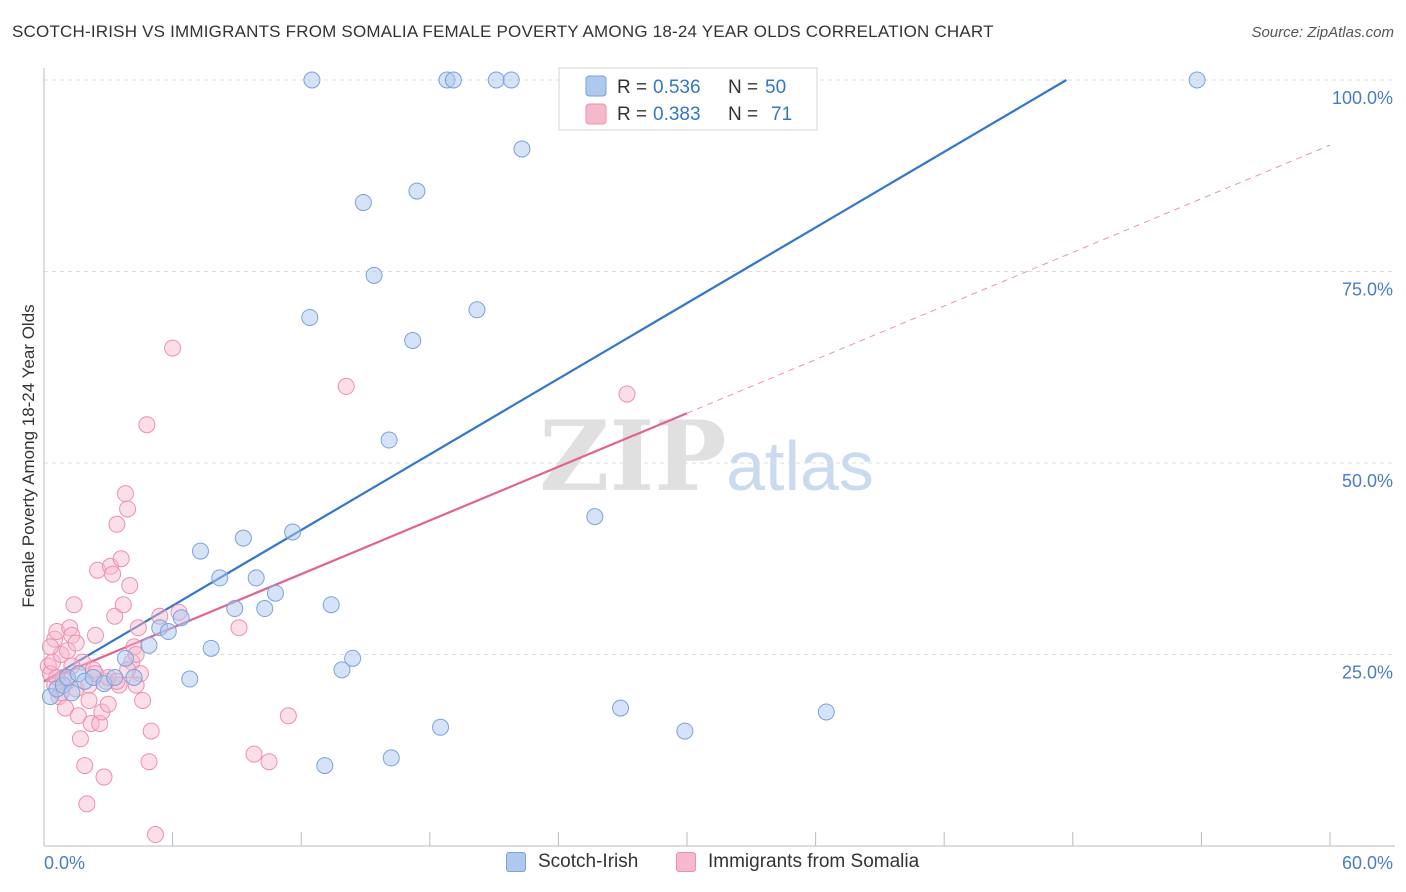 Image resolution: width=1406 pixels, height=892 pixels. Describe the element at coordinates (800, 466) in the screenshot. I see `watermark-atlas: atlas` at that location.